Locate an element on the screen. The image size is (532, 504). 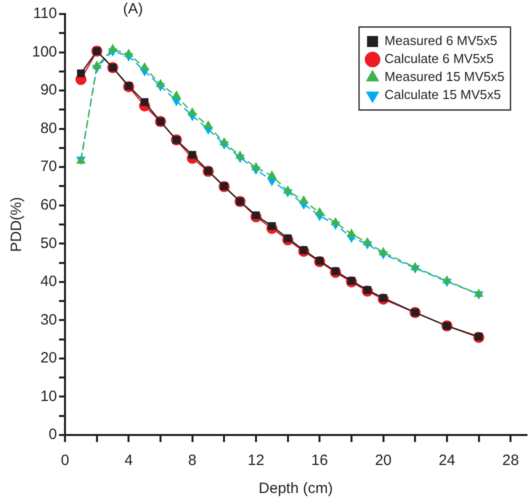
x-tick-label: 4 is located at coordinates (128, 461).